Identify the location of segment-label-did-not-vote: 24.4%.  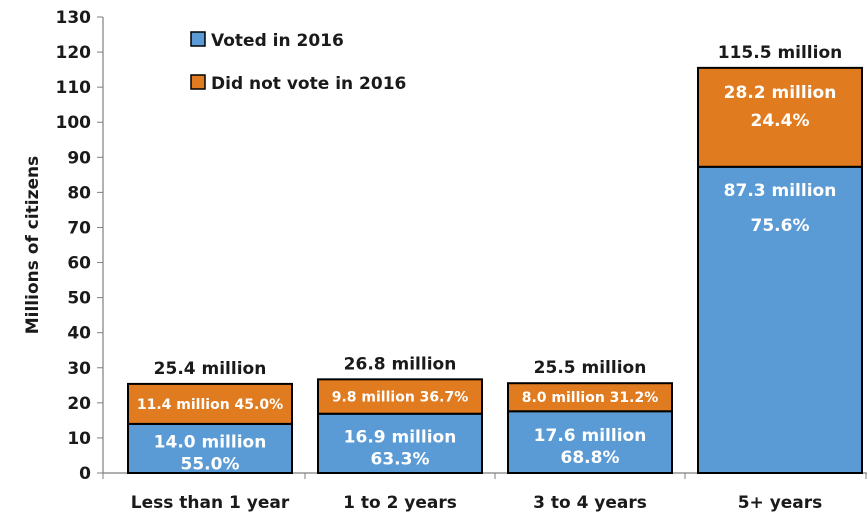
(780, 121).